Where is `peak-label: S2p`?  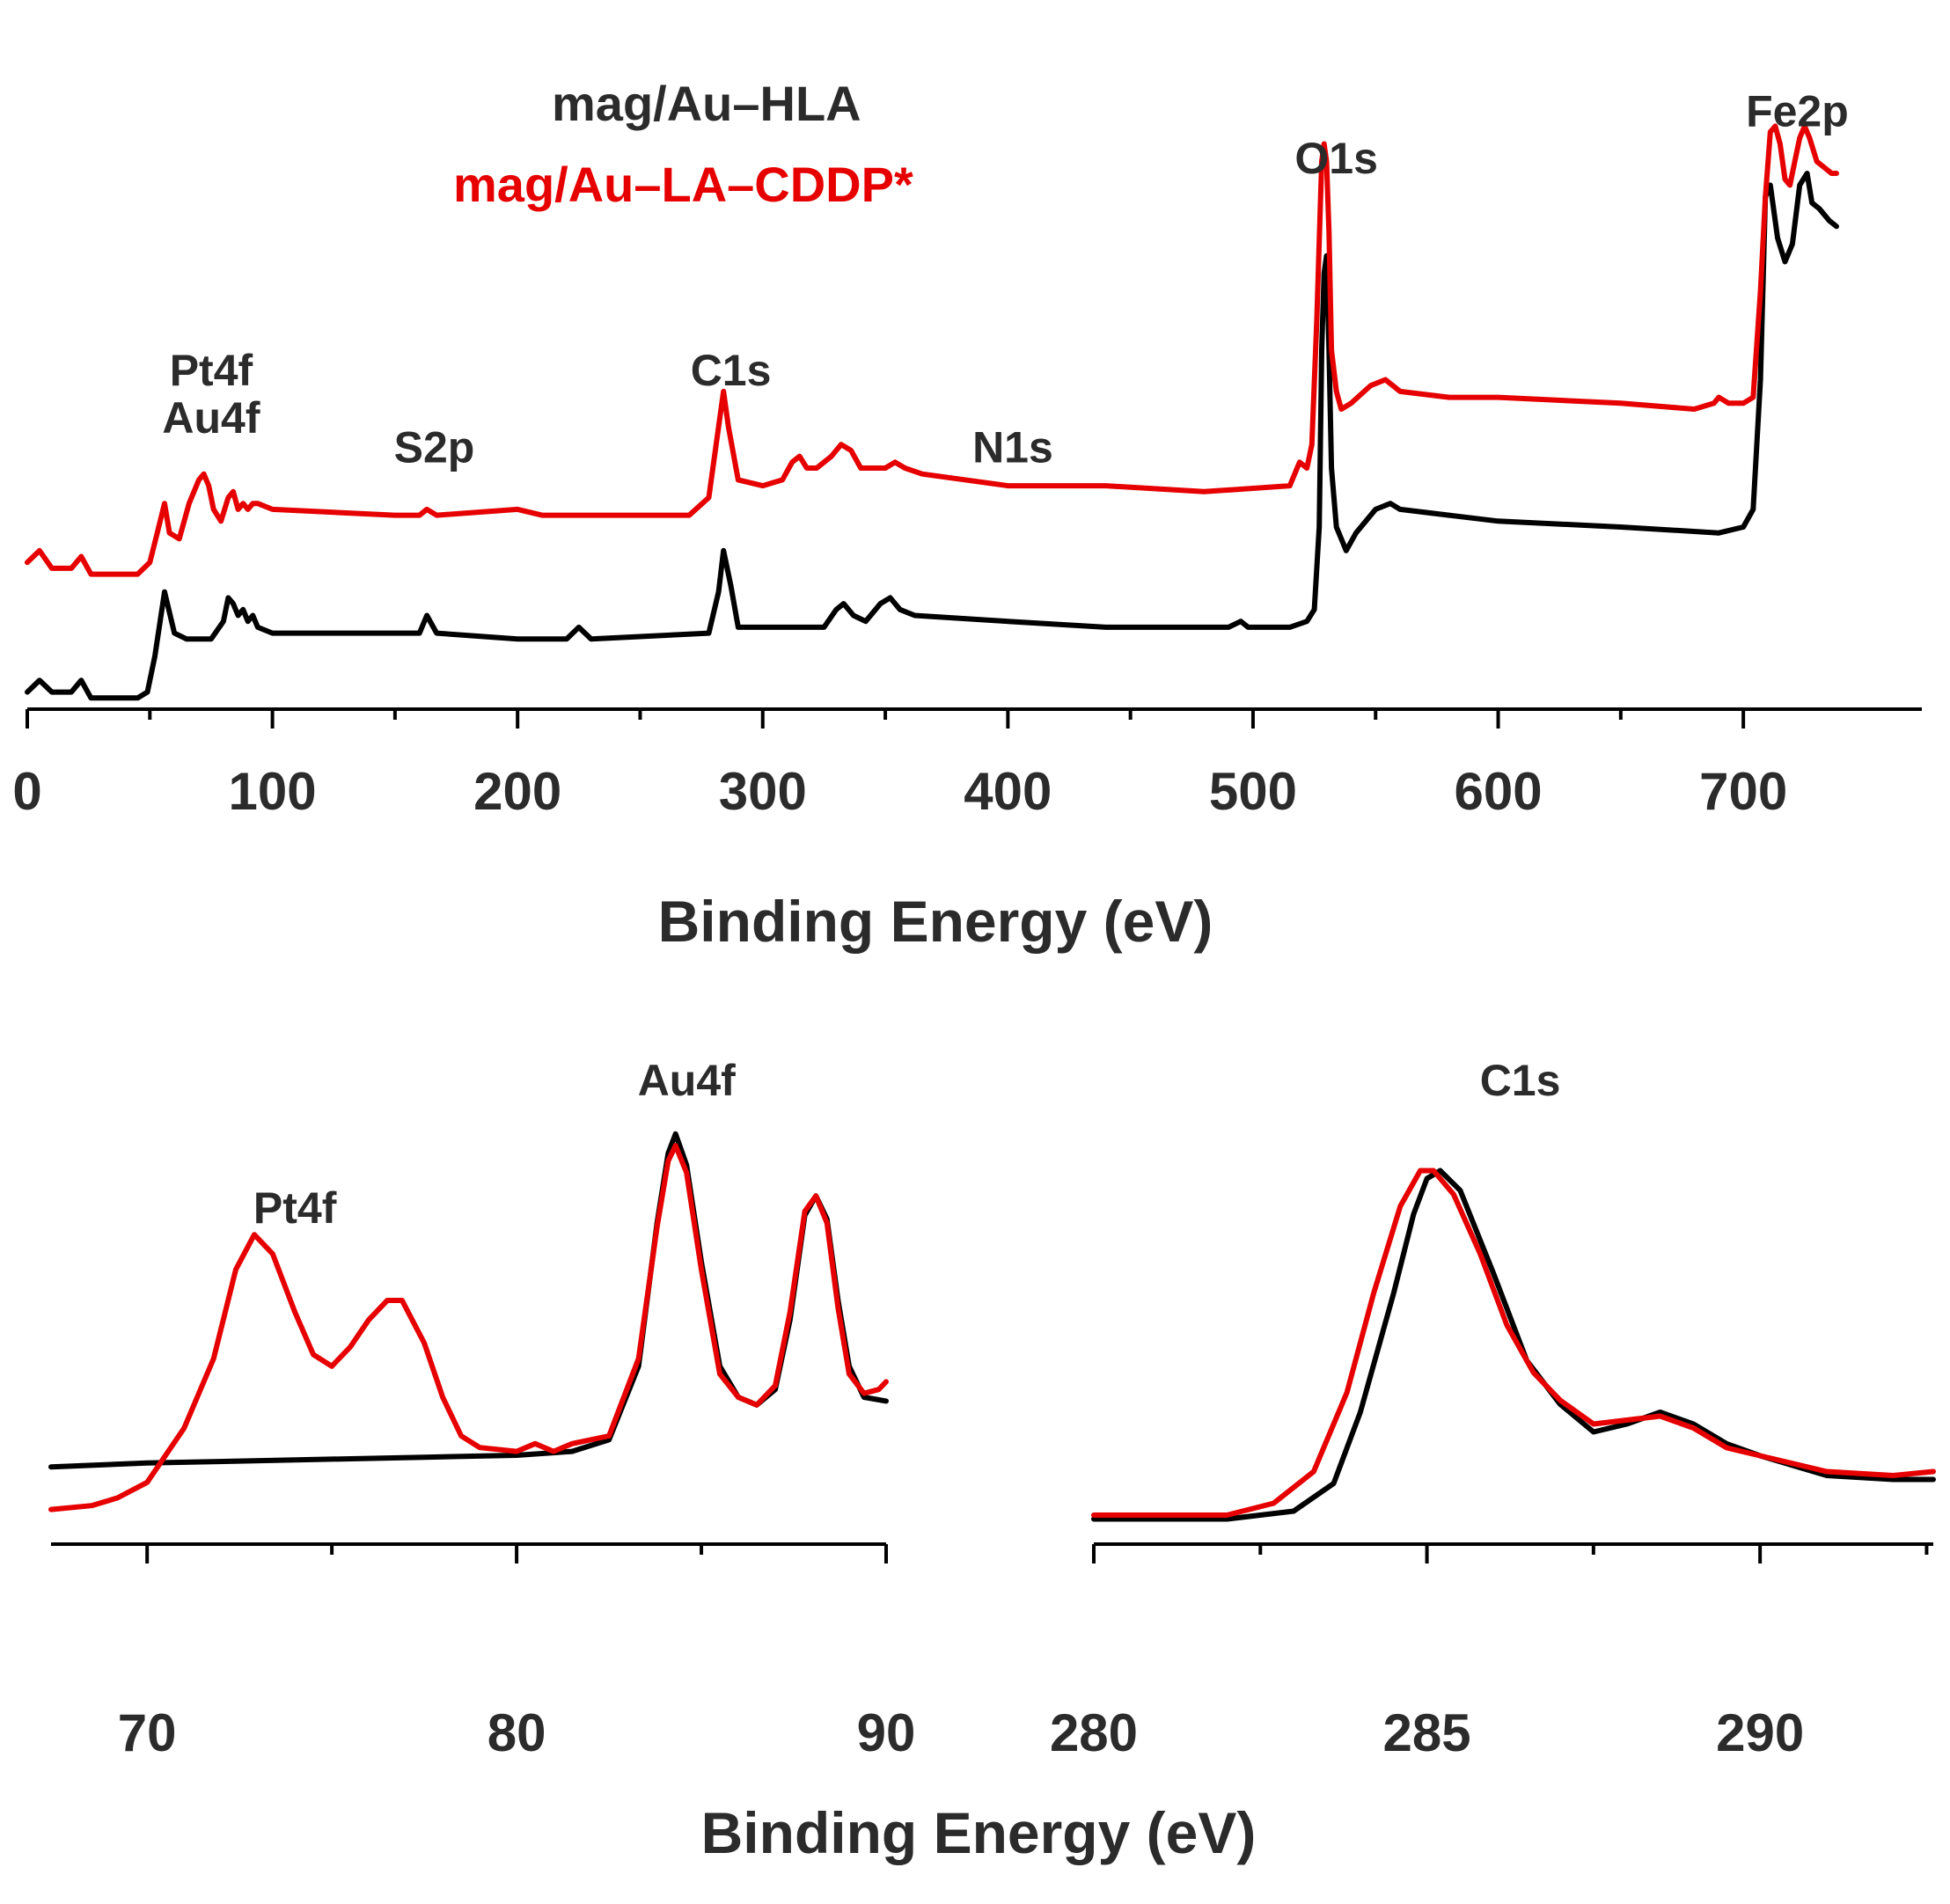
peak-label: S2p is located at coordinates (434, 447).